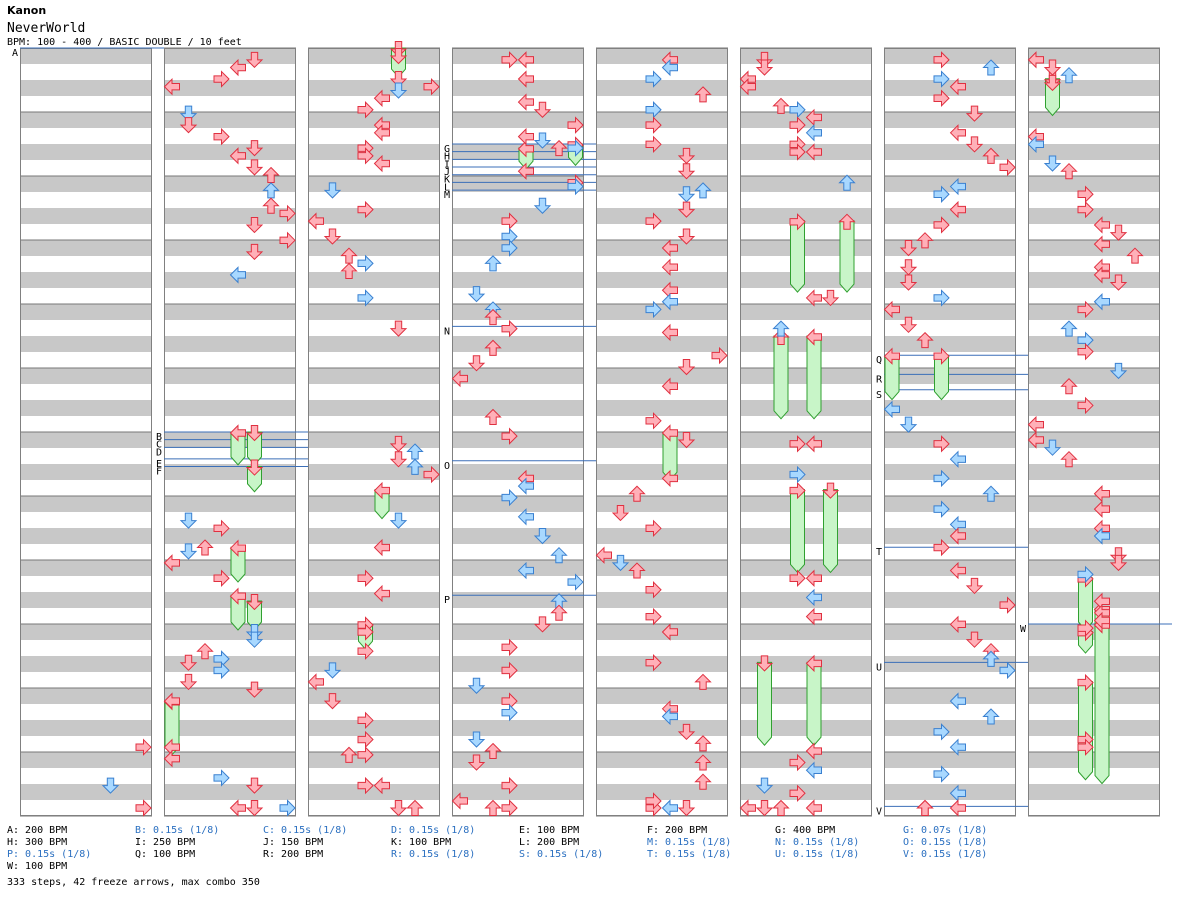  Describe the element at coordinates (447, 149) in the screenshot. I see `speed-marker-label: G` at that location.